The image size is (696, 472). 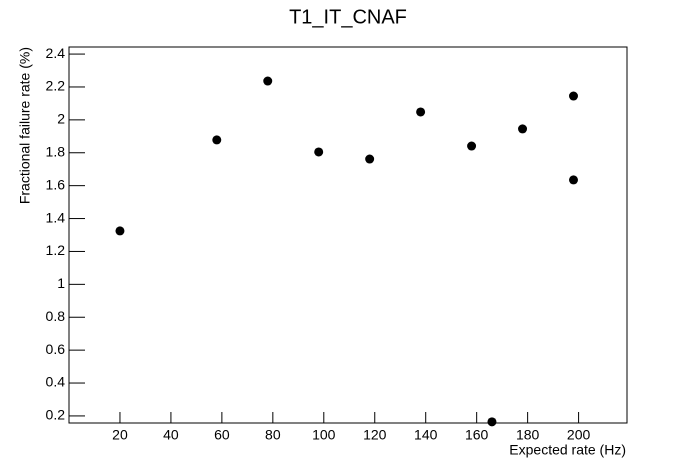 What do you see at coordinates (528, 435) in the screenshot?
I see `x-tick-label: 180` at bounding box center [528, 435].